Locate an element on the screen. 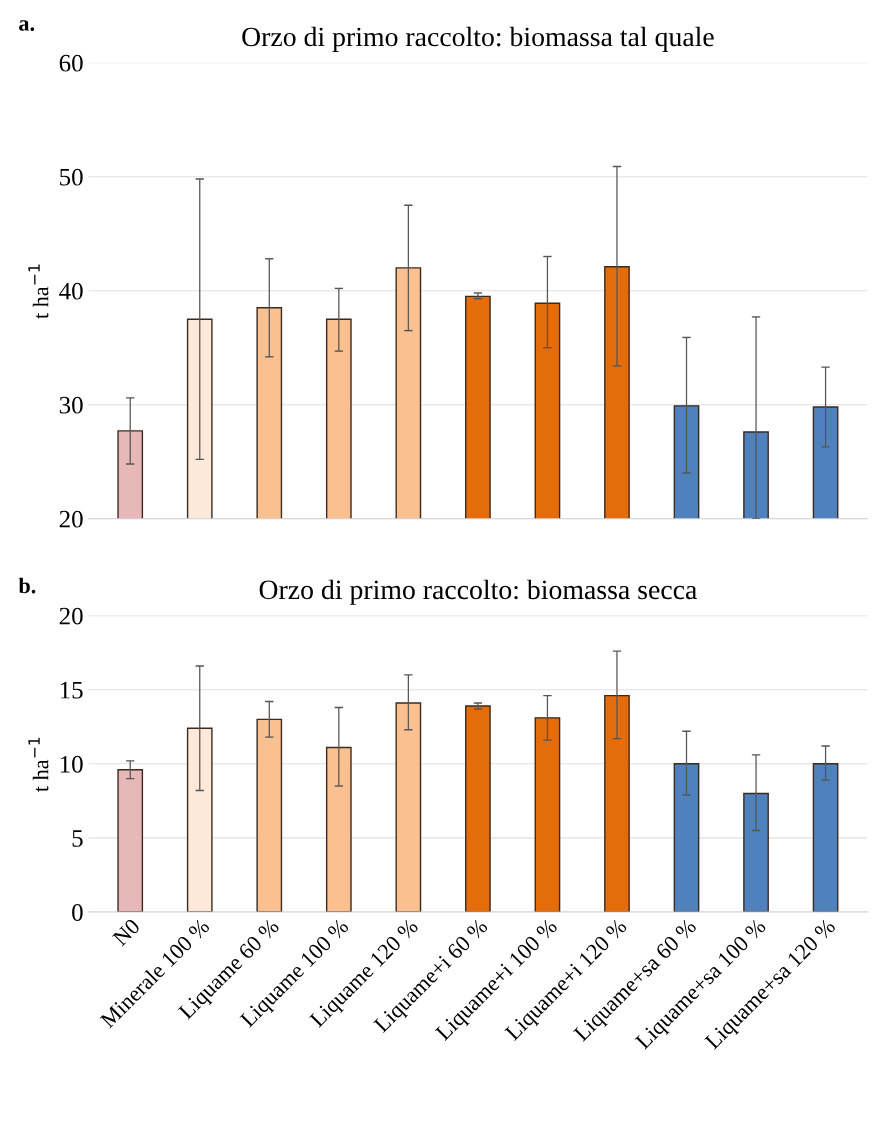  y-tick-label: 0 is located at coordinates (77, 912).